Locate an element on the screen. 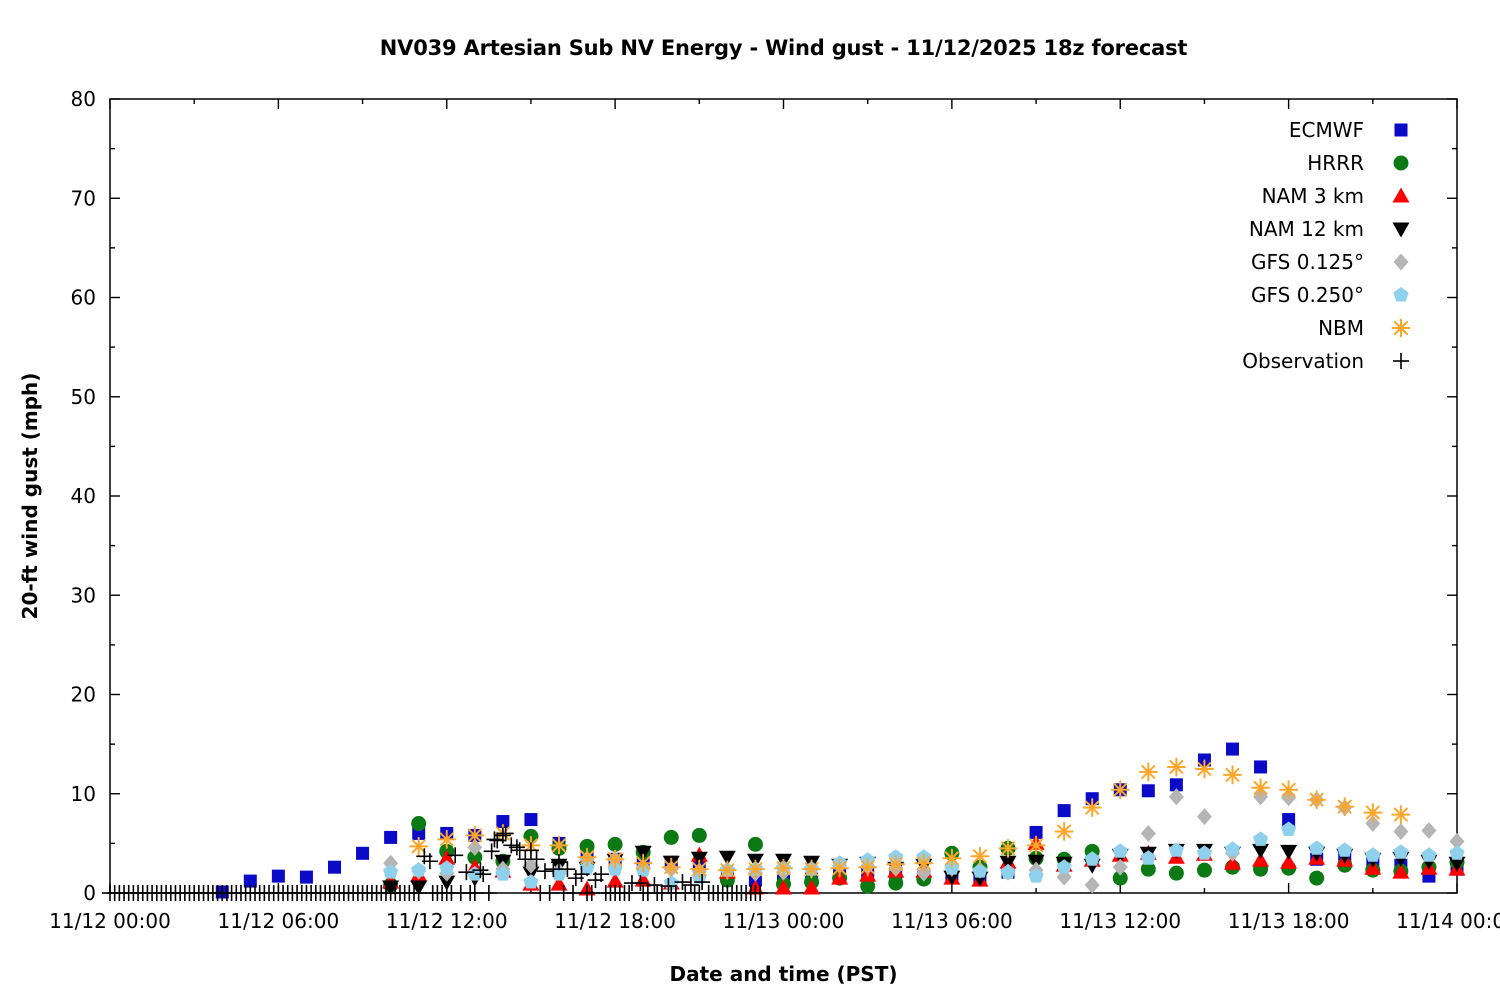 Image resolution: width=1500 pixels, height=1000 pixels. y-tick-label: 70 is located at coordinates (83, 198).